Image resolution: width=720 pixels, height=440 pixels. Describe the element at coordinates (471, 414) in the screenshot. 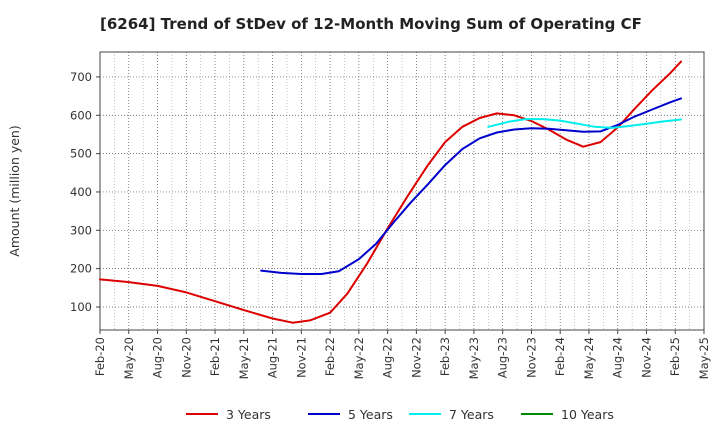

I see `legend-label-7-years: 7 Years` at that location.